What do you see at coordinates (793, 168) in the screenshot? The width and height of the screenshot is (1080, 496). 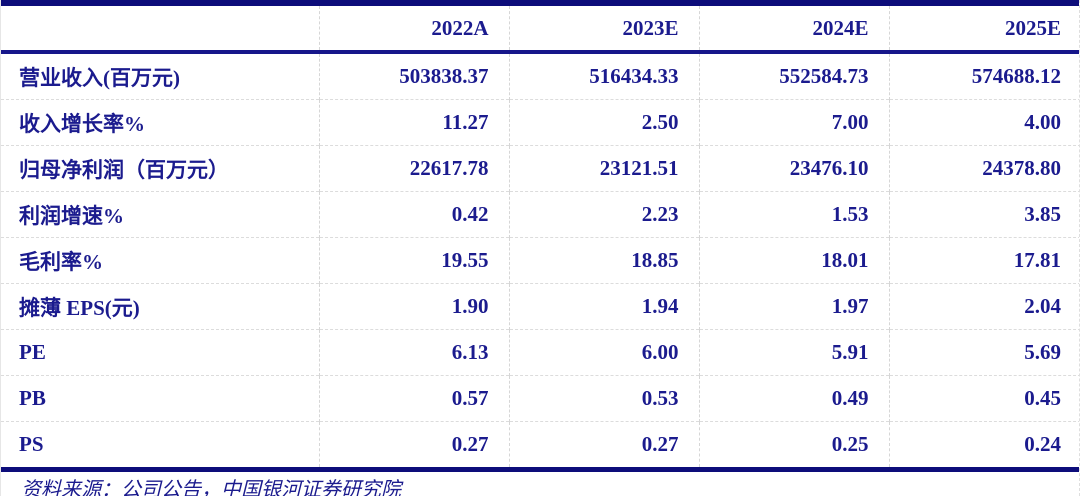 I see `value-cell: 23476.10` at bounding box center [793, 168].